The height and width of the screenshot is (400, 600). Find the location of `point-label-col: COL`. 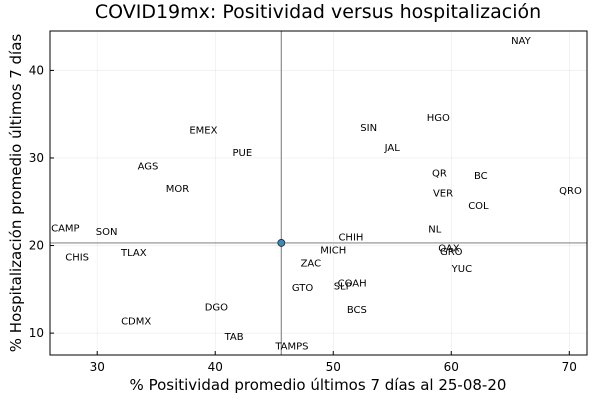

point-label-col: COL is located at coordinates (478, 206).